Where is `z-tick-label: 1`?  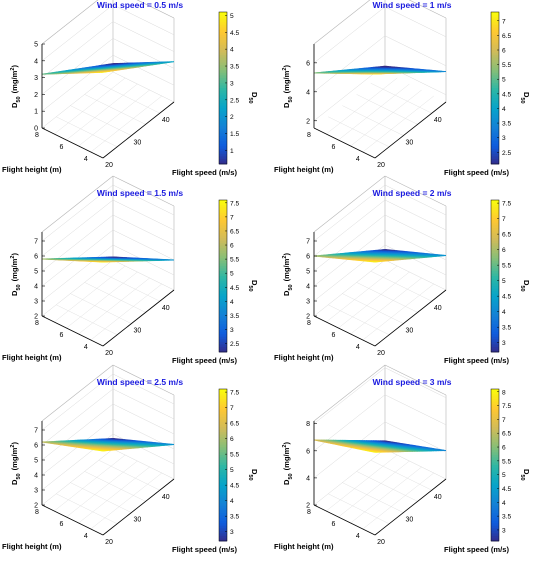
z-tick-label: 1 is located at coordinates (36, 112).